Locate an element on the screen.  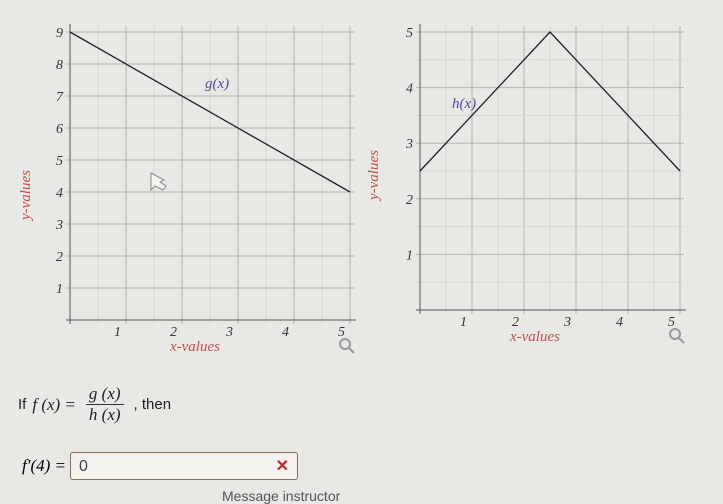
y-tick-label: 6 is located at coordinates (59, 129).